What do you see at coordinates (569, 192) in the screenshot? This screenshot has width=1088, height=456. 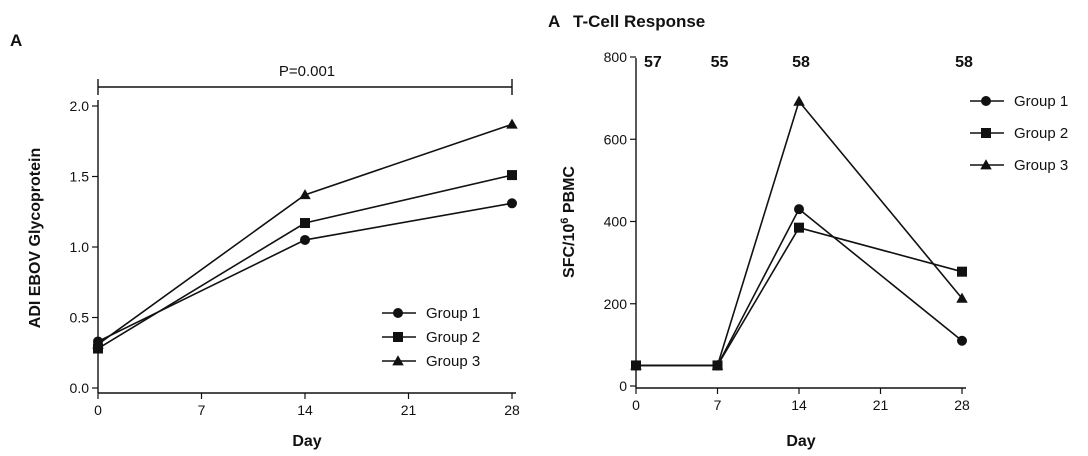 I see `right-y-label-tail: PBMC` at bounding box center [569, 192].